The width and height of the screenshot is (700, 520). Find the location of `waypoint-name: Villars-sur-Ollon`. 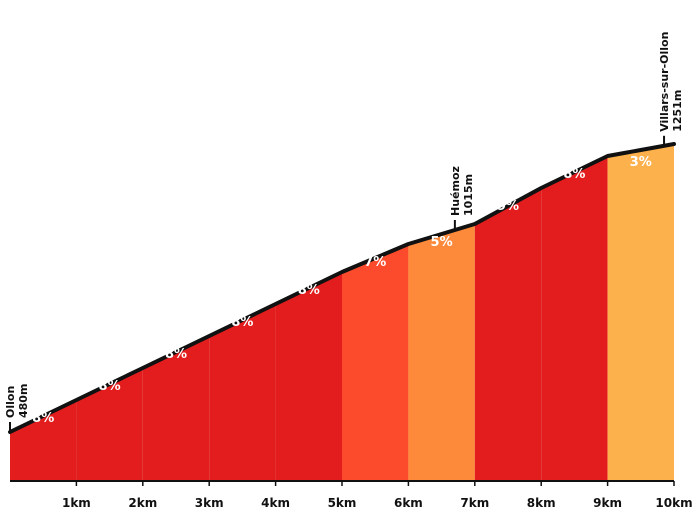

waypoint-name: Villars-sur-Ollon is located at coordinates (664, 82).